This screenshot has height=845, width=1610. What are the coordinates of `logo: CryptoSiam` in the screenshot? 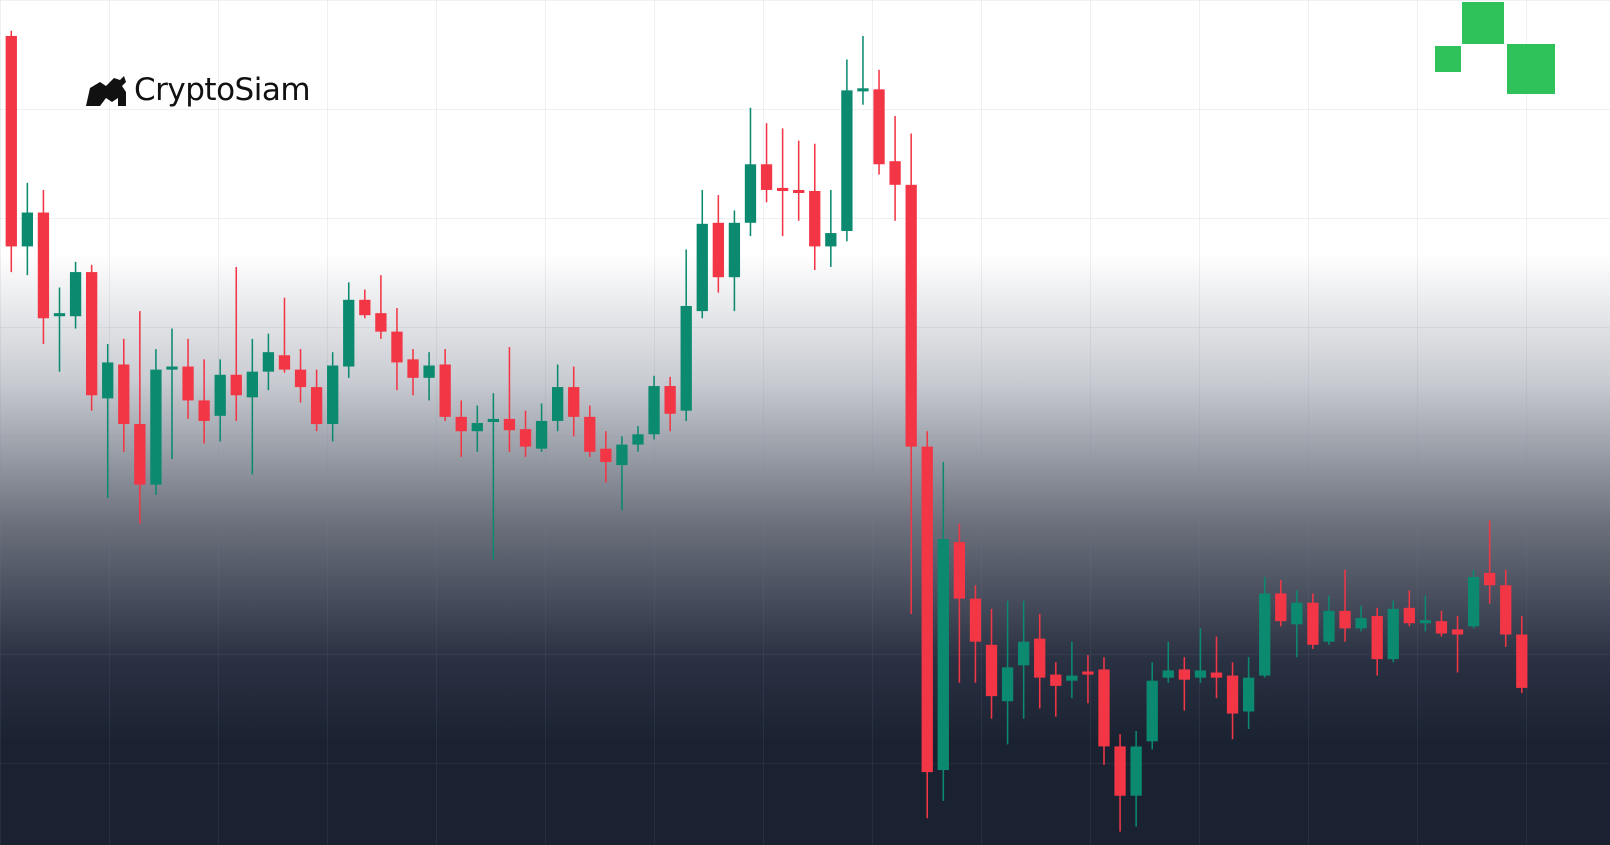 It's located at (197, 90).